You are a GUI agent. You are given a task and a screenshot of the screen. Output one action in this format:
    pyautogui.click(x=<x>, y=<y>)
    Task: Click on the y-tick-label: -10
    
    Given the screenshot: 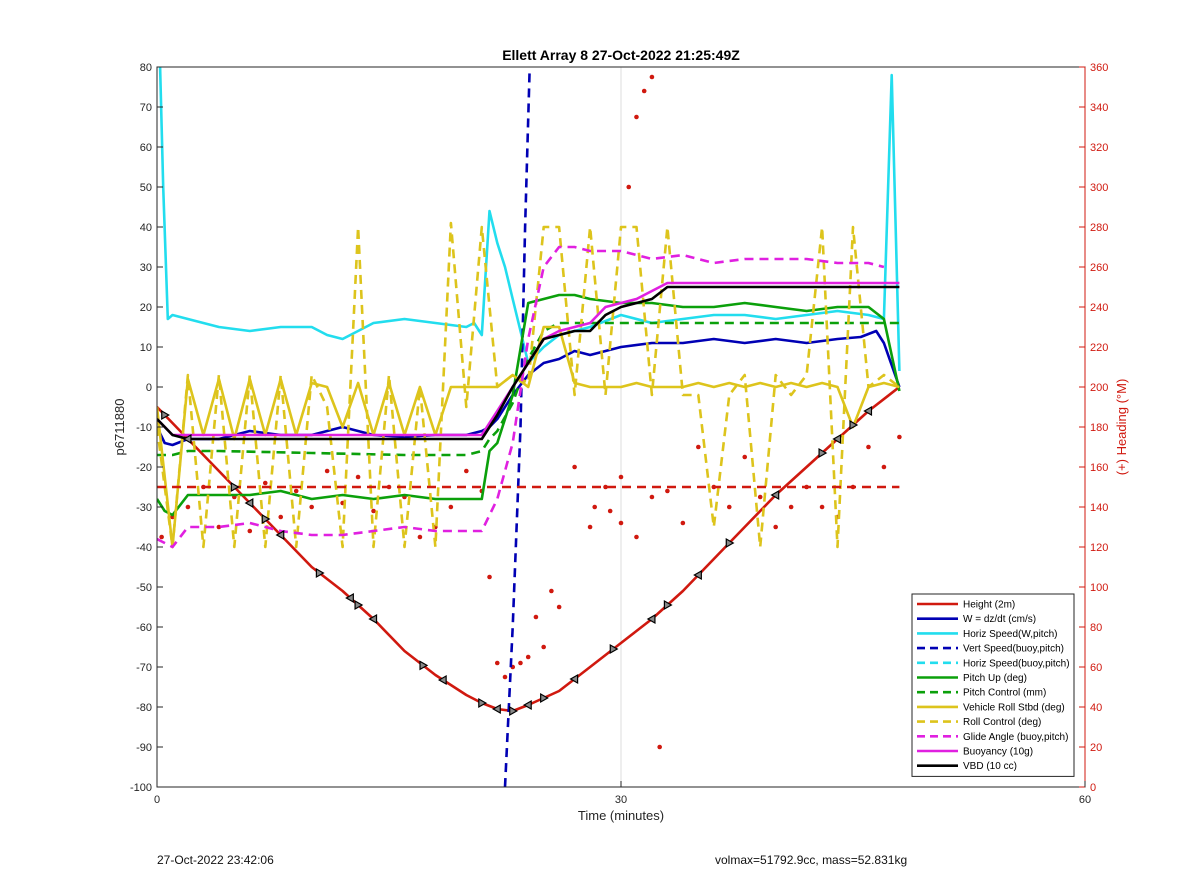 What is the action you would take?
    pyautogui.click(x=144, y=428)
    